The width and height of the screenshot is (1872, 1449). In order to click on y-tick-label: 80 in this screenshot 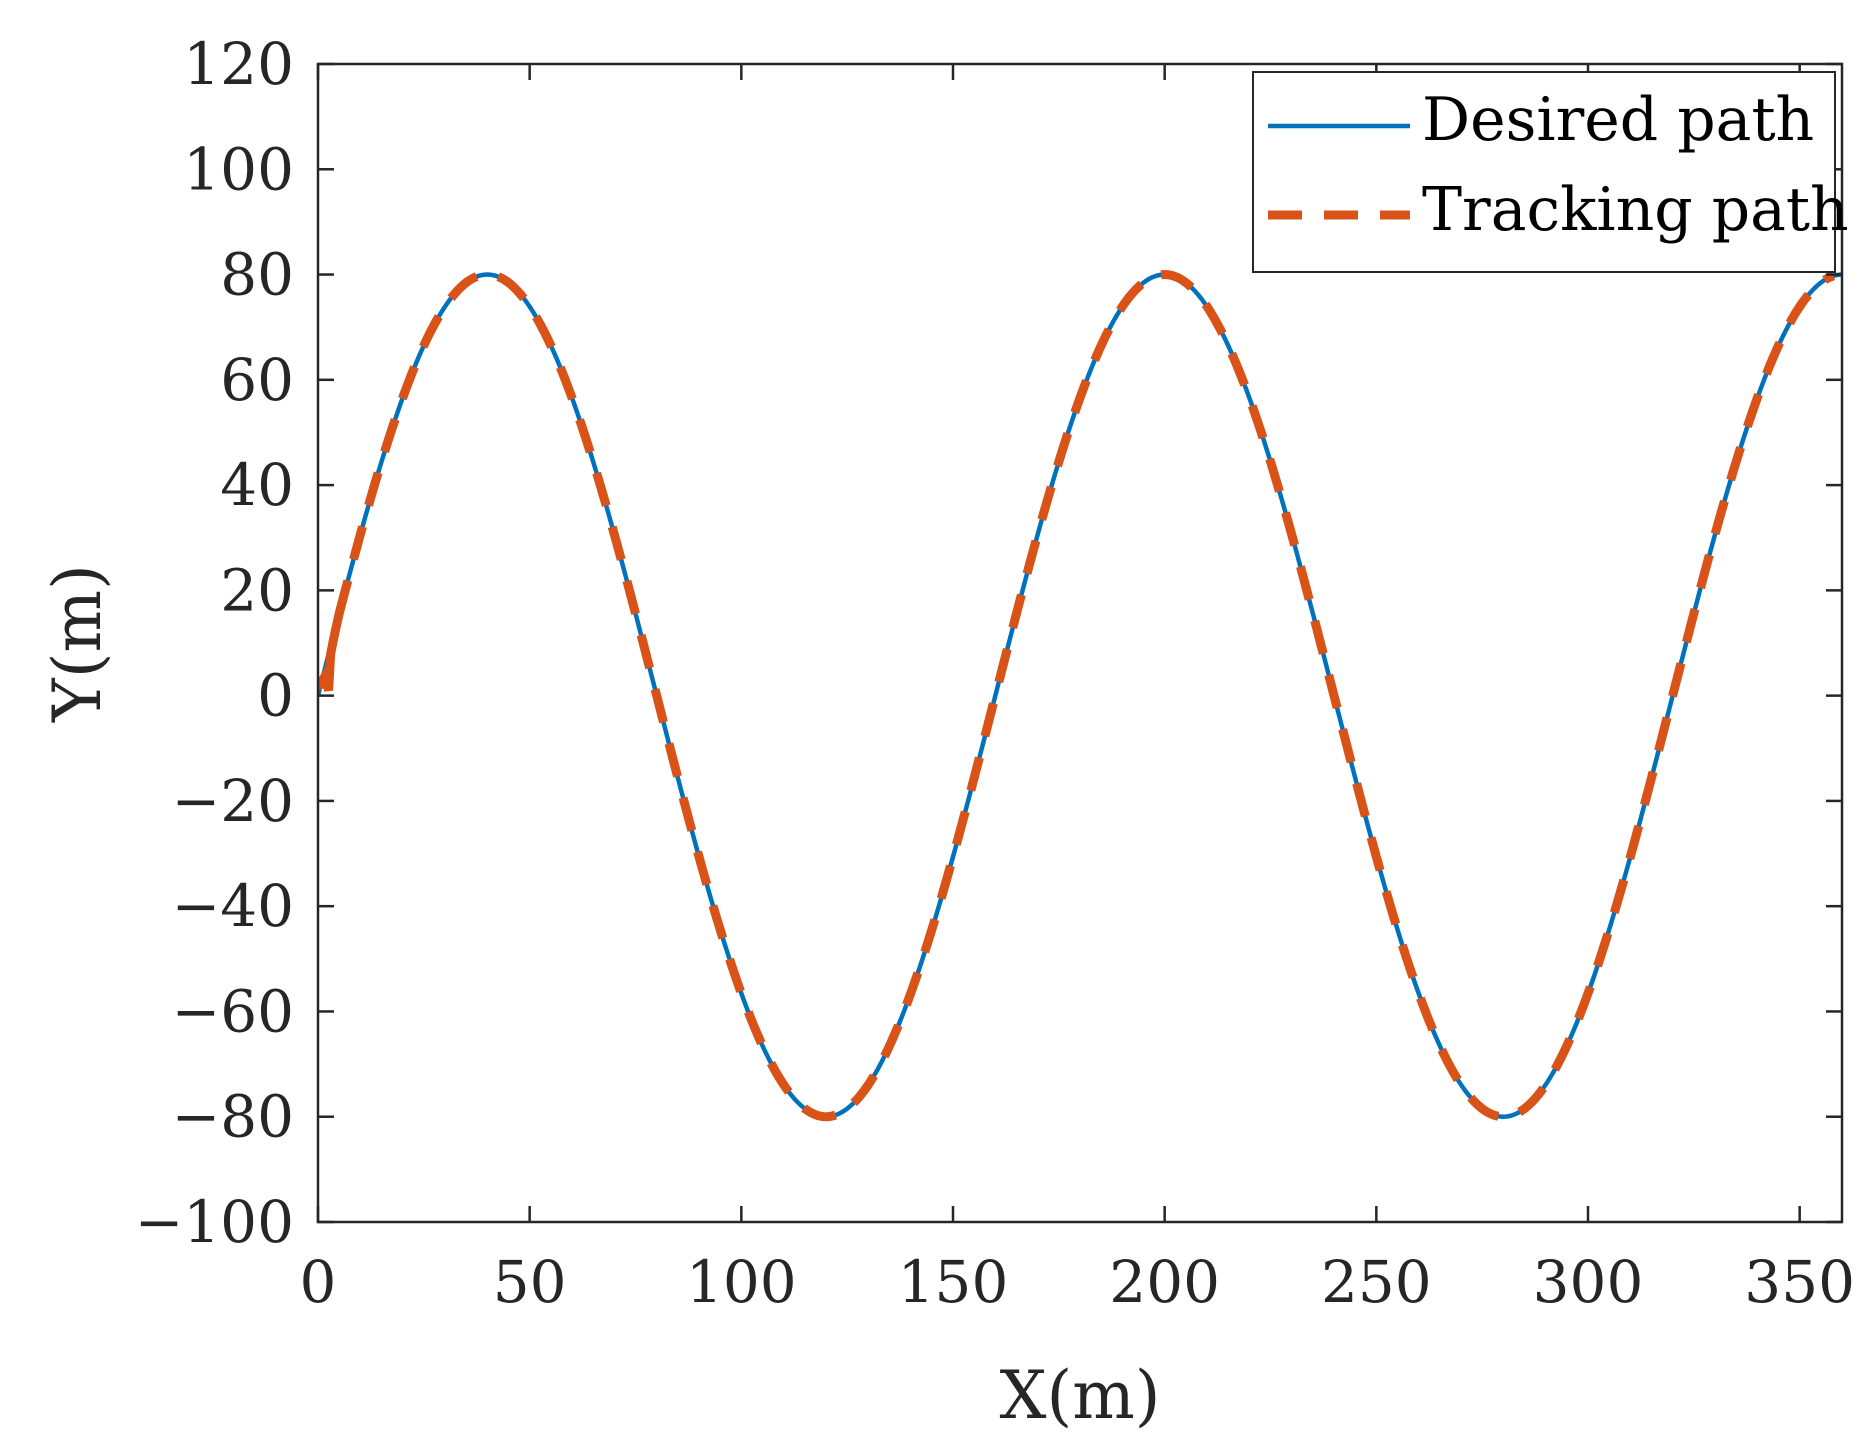, I will do `click(257, 275)`.